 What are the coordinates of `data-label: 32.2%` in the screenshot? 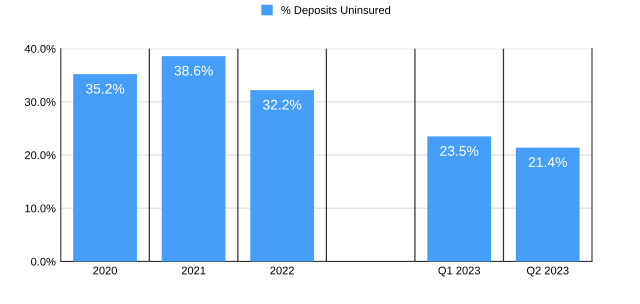 It's located at (282, 105).